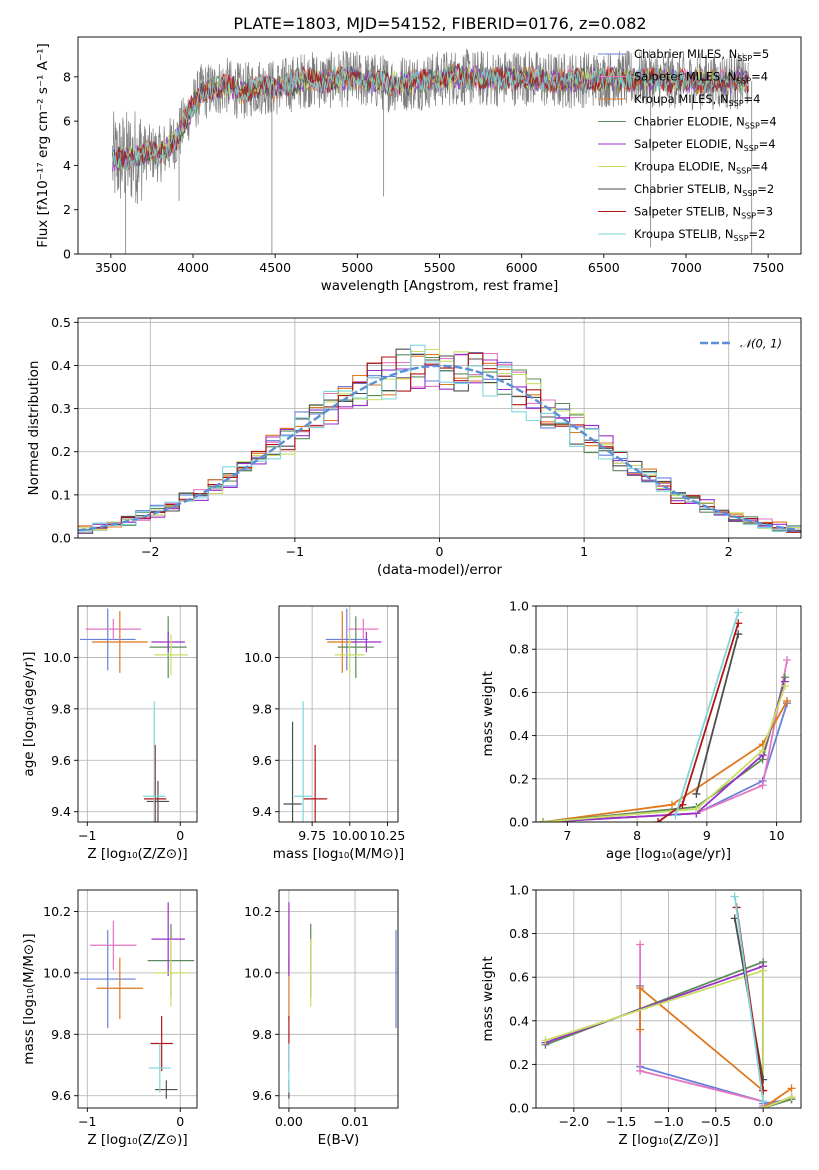 The image size is (819, 1170). I want to click on x-tick-label: 0.0, so click(763, 1121).